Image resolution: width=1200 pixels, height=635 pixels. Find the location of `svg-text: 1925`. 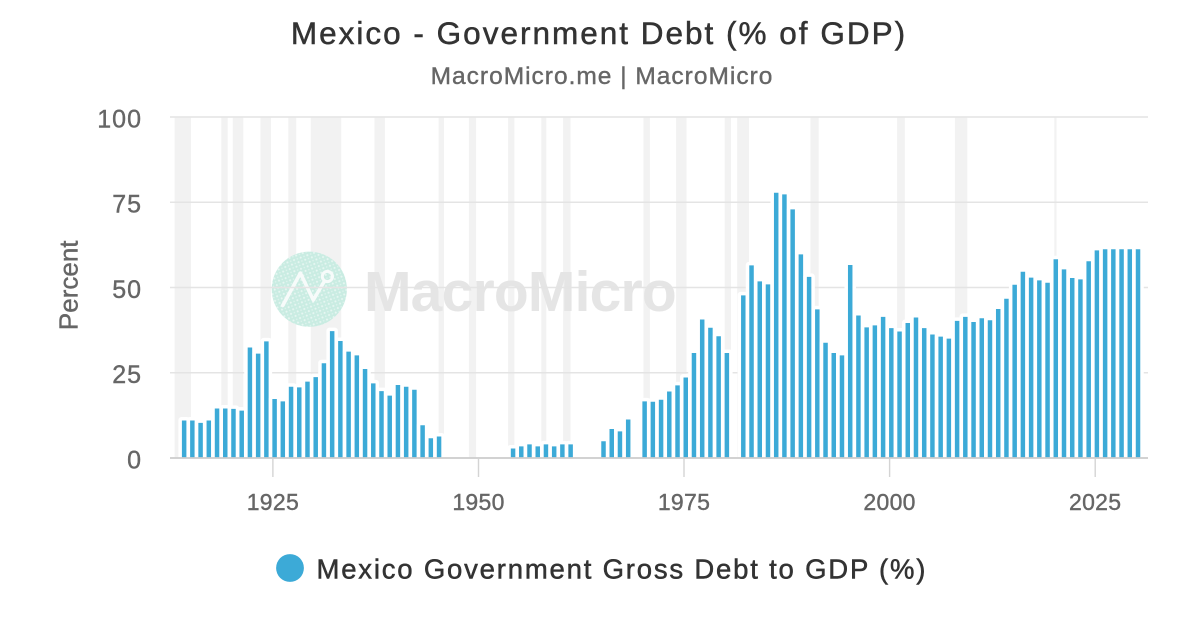

svg-text: 1925 is located at coordinates (273, 502).